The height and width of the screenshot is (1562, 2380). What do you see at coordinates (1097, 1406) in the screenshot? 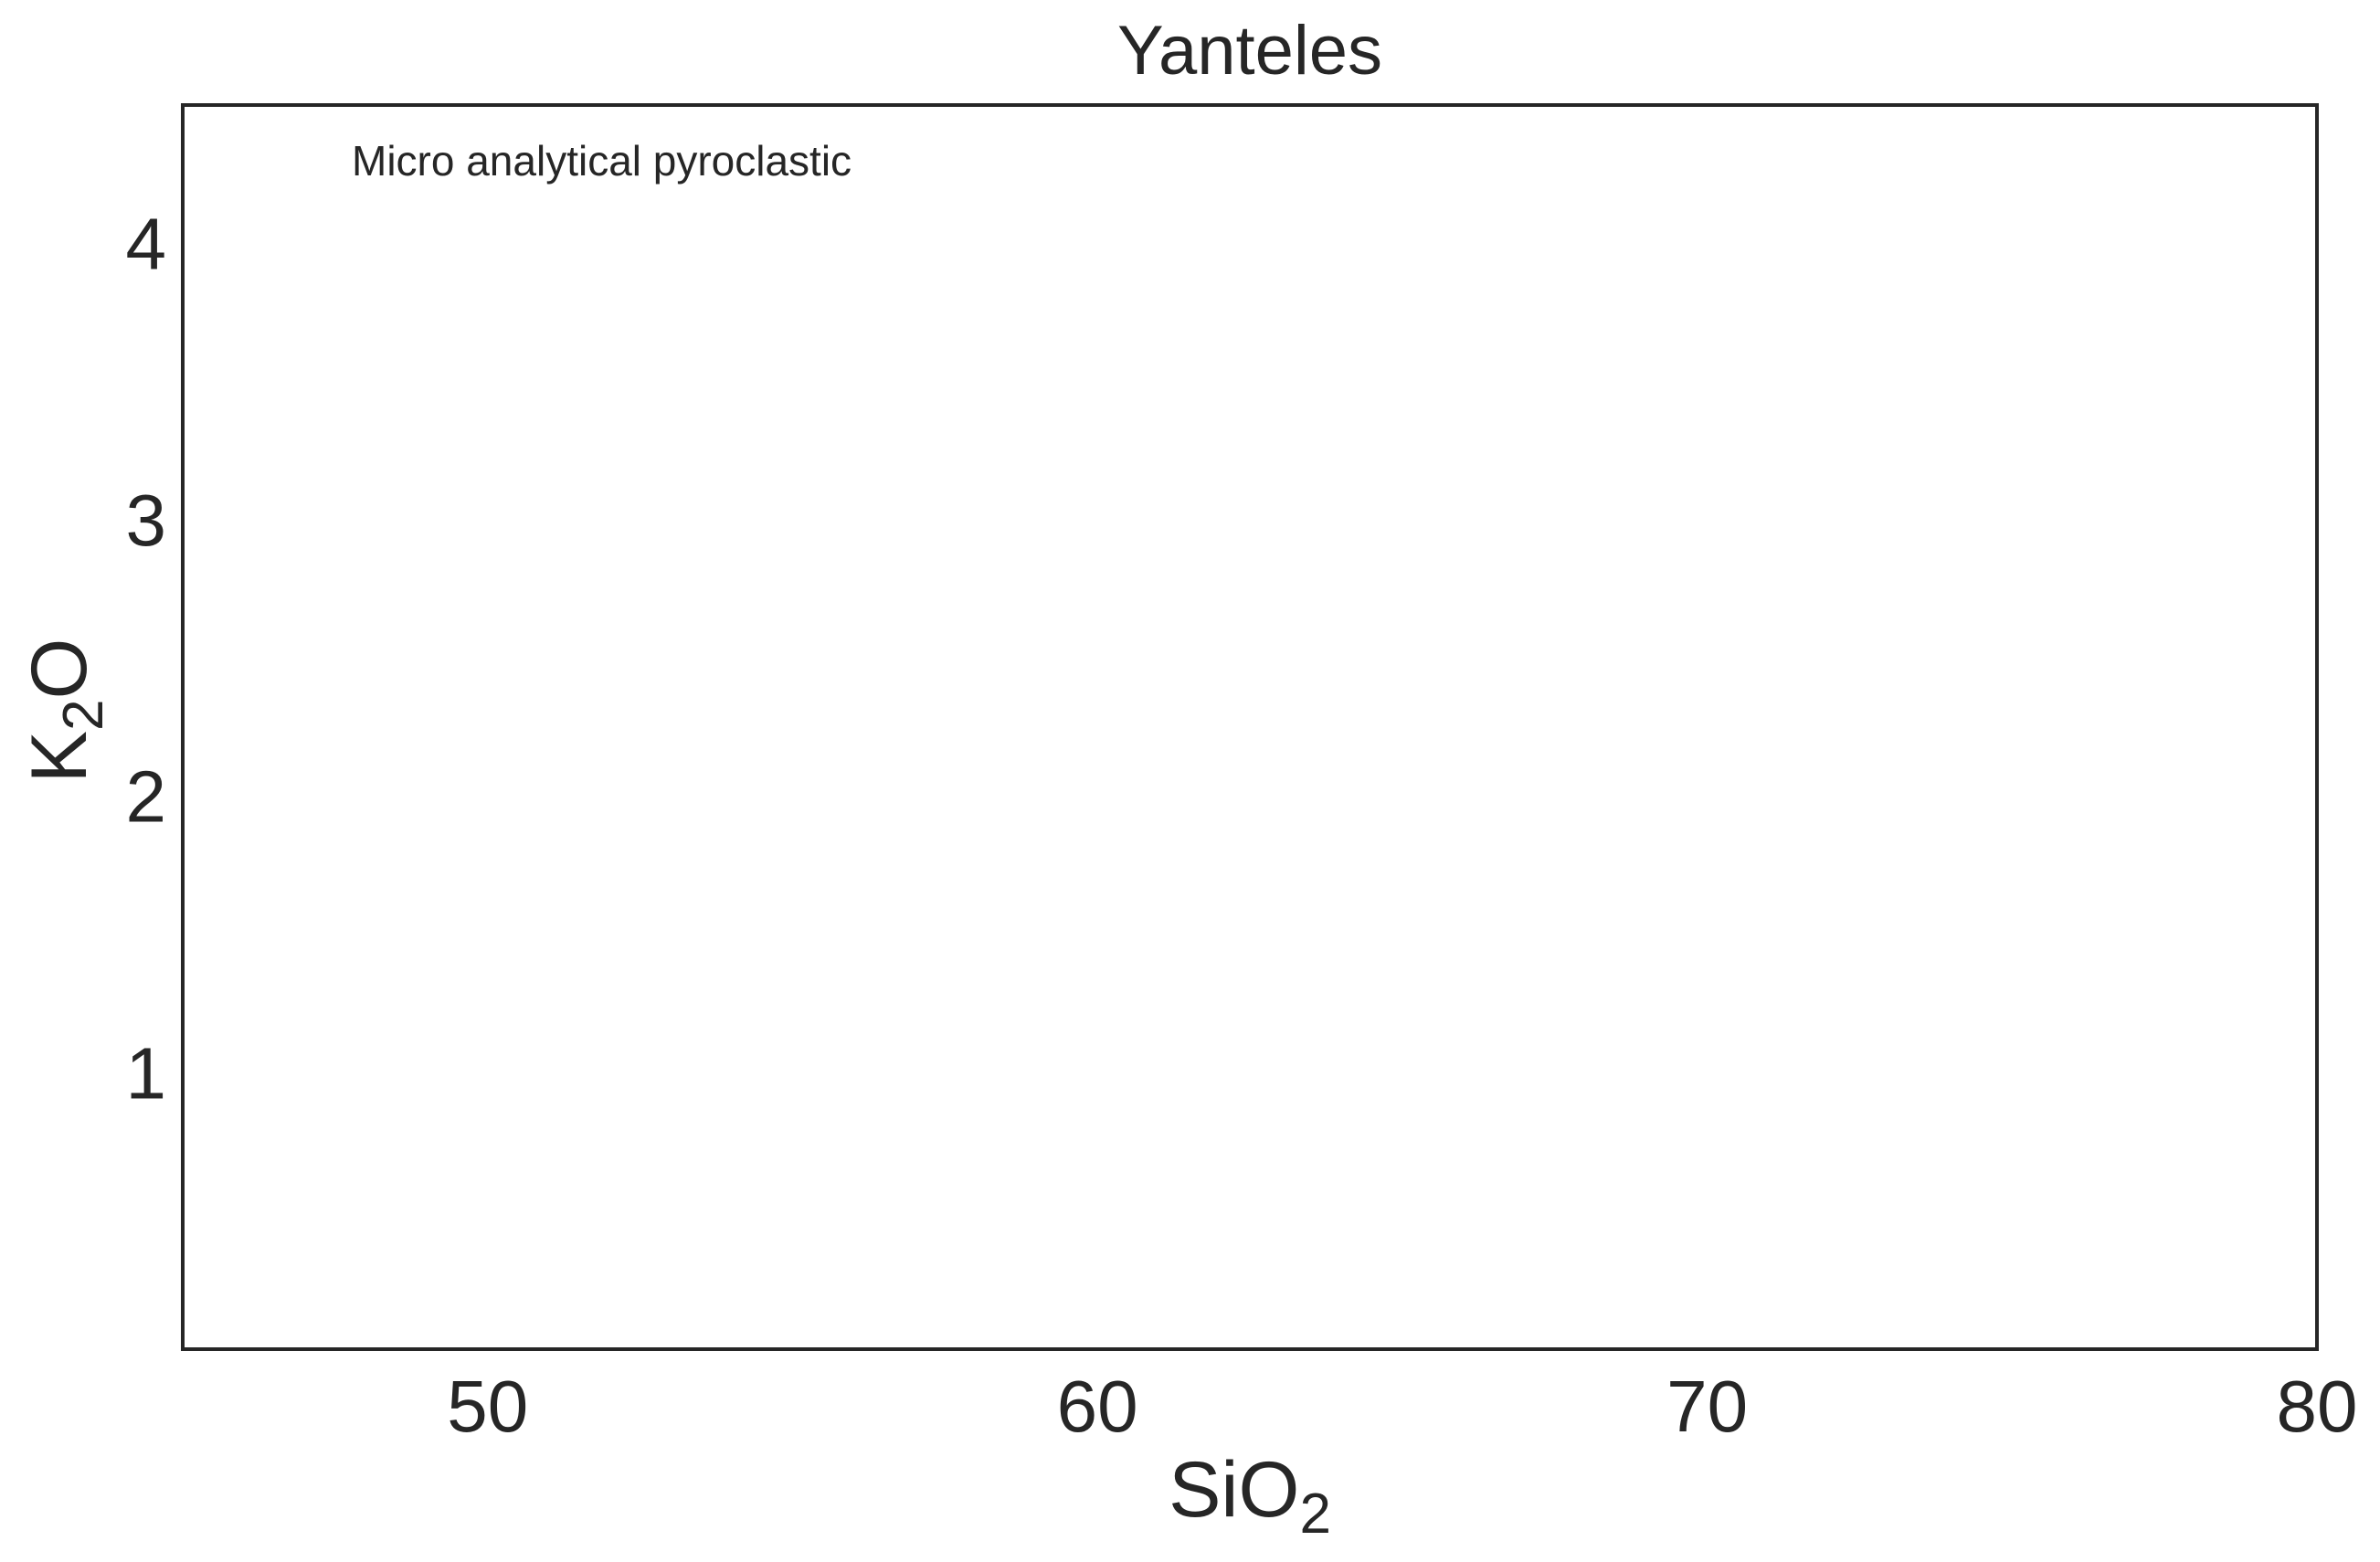
I see `x-tick-label: 60` at bounding box center [1097, 1406].